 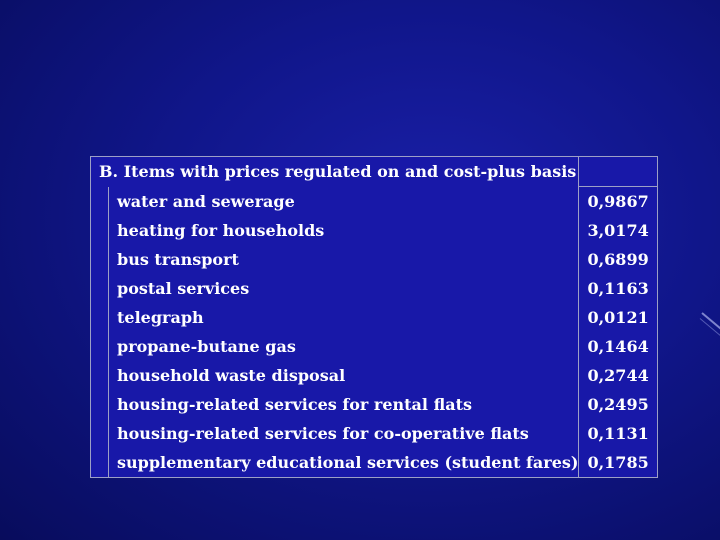 I want to click on table-header-spacer, so click(x=618, y=171).